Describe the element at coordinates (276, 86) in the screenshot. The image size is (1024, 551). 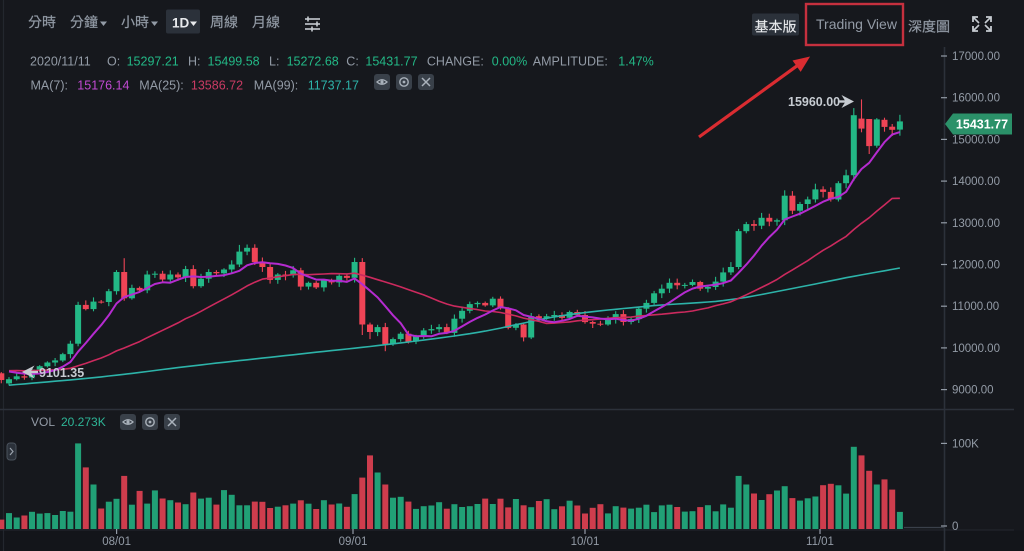
I see `svg-text: MA(99):` at that location.